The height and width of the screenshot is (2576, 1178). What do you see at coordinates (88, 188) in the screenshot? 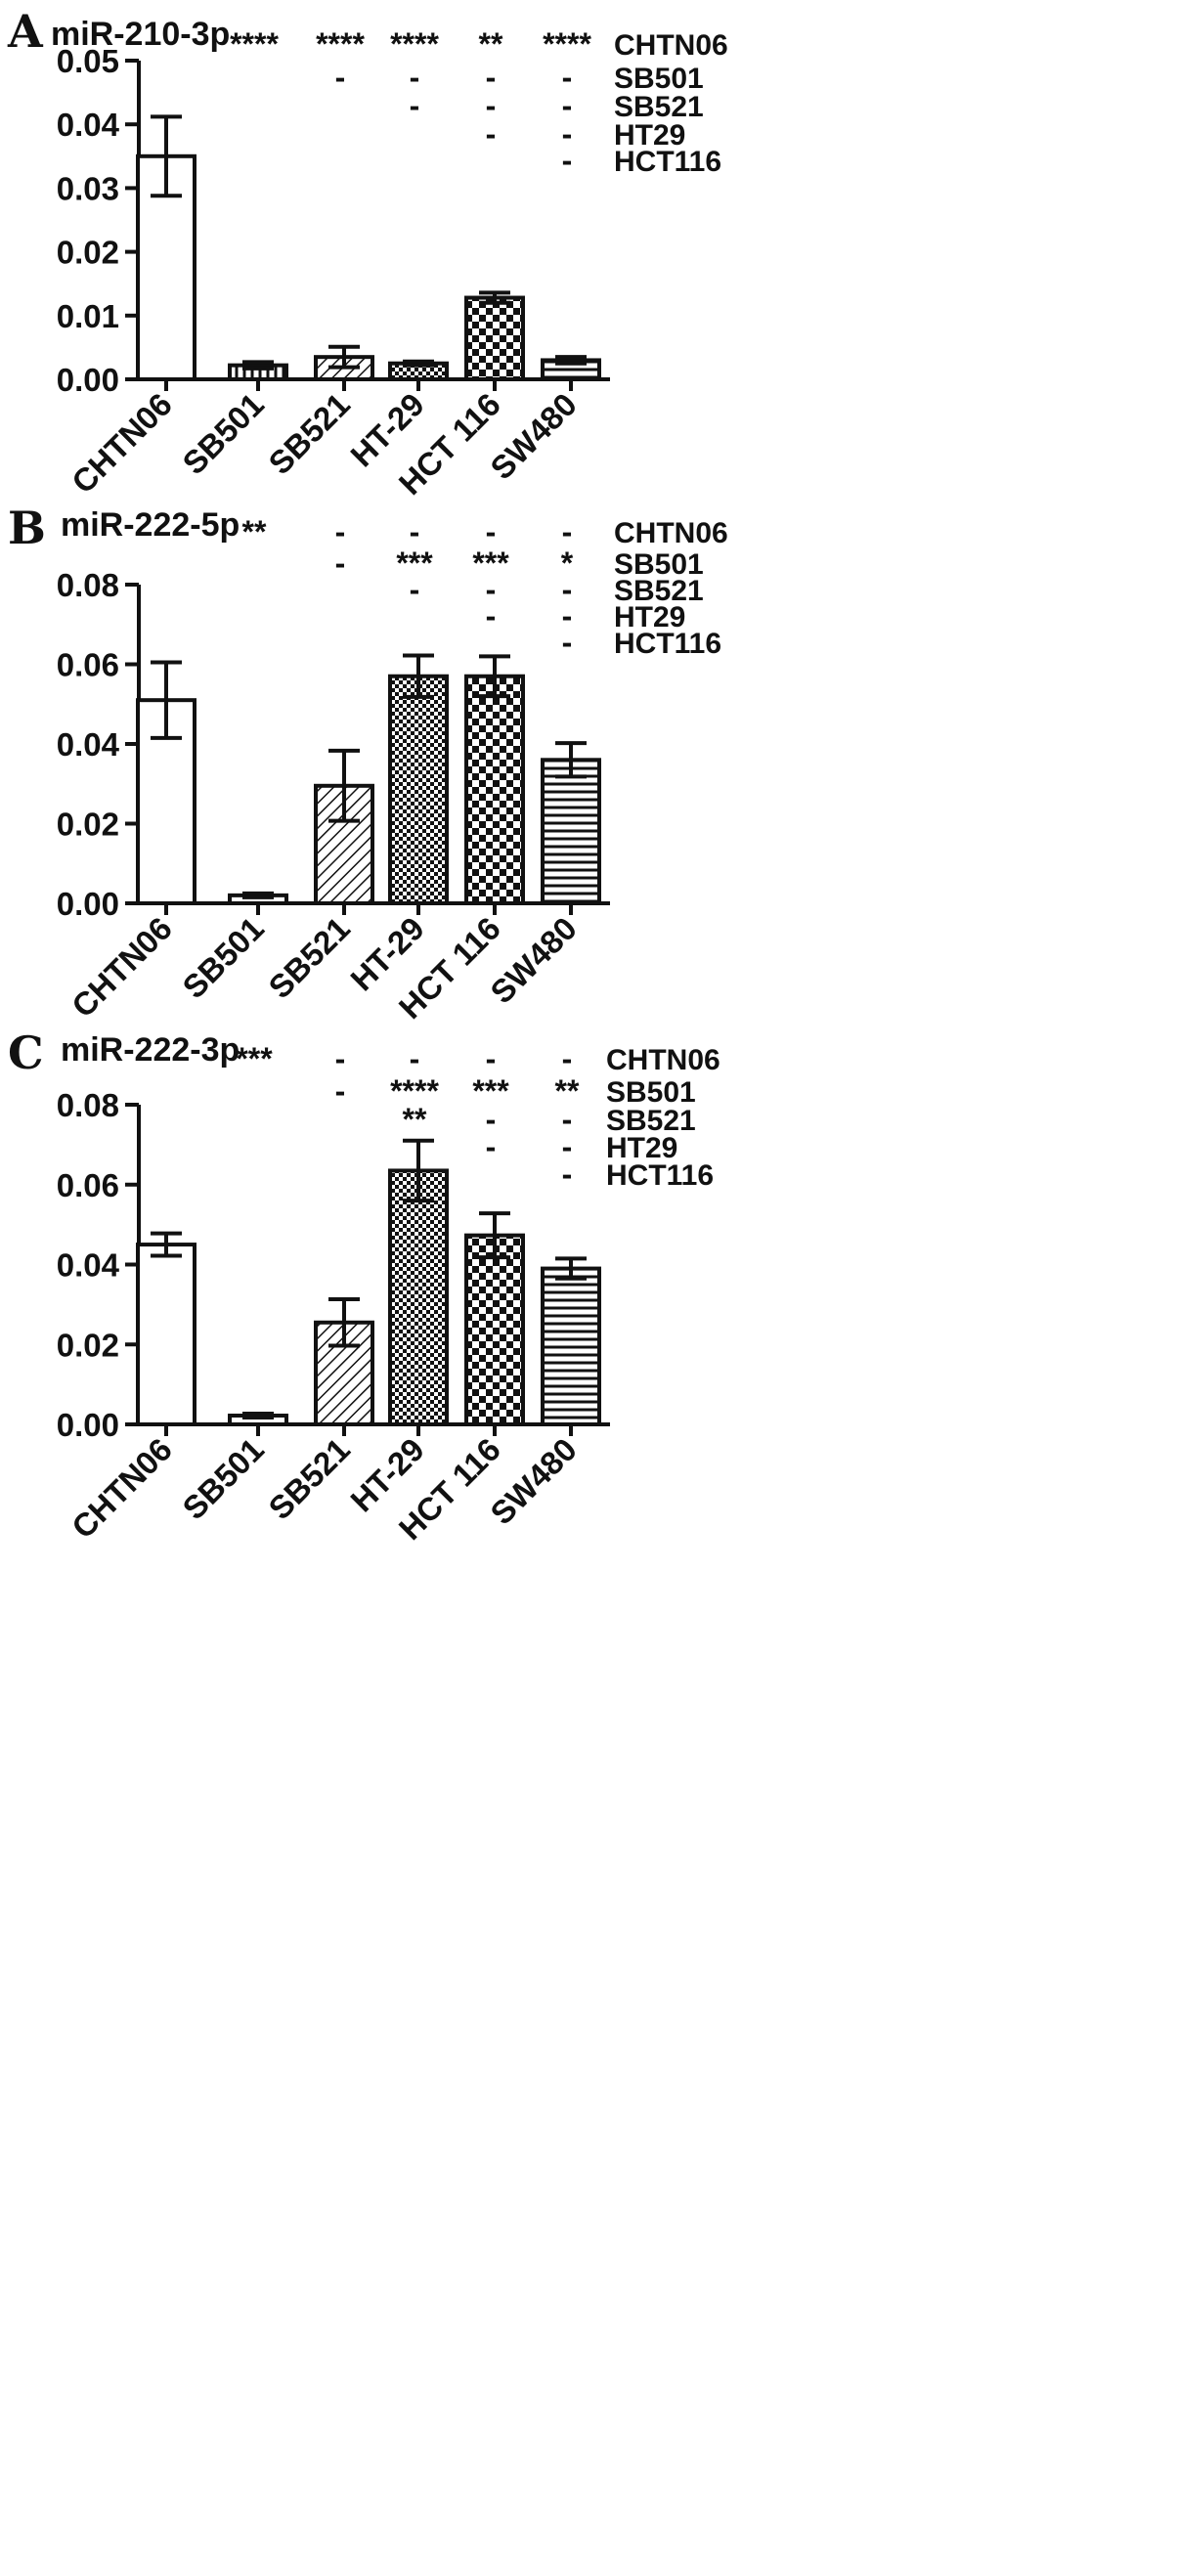
I see `y-tick-label: 0.03` at bounding box center [88, 188].